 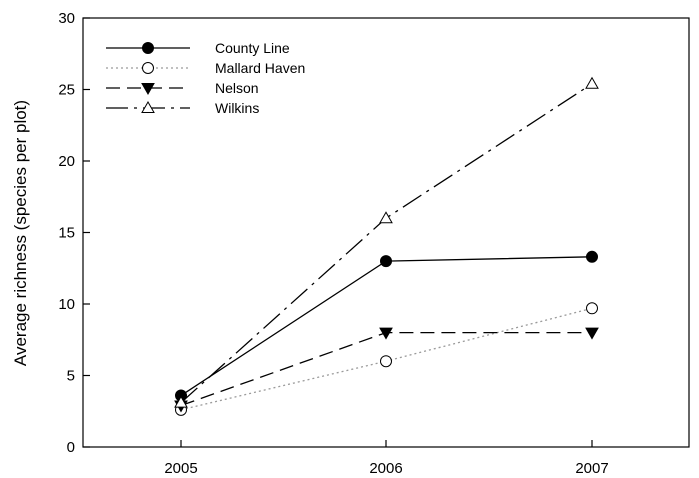 What do you see at coordinates (260, 68) in the screenshot?
I see `legend-label-mallard-haven: Mallard Haven` at bounding box center [260, 68].